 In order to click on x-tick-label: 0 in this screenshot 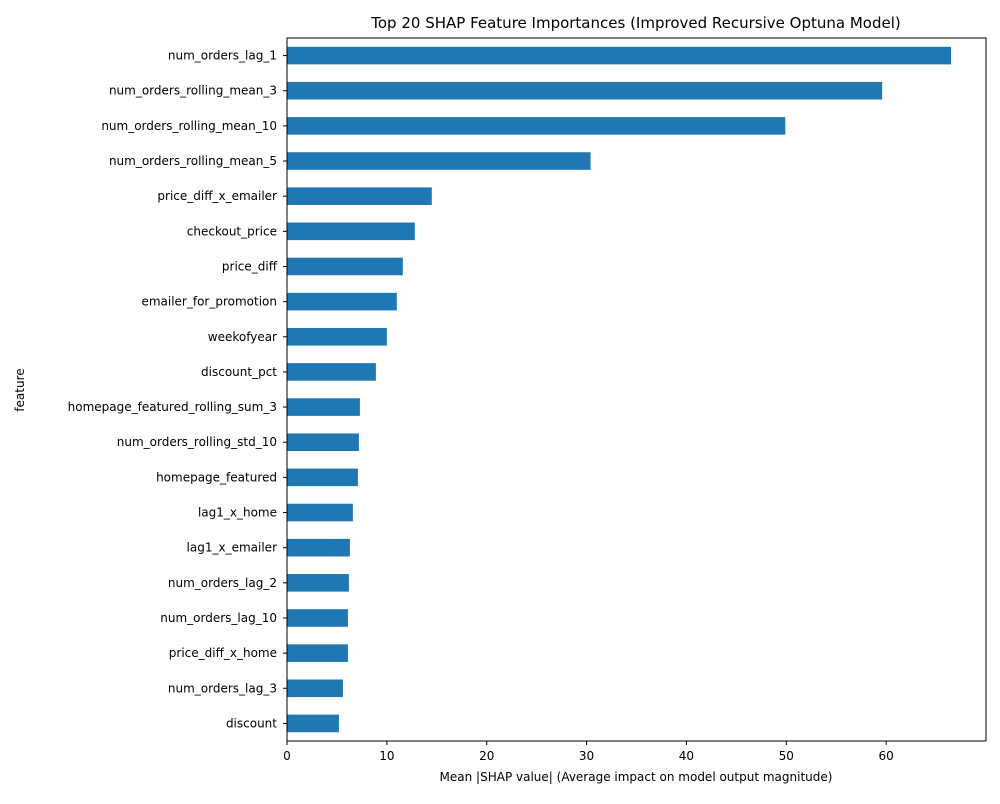, I will do `click(287, 756)`.